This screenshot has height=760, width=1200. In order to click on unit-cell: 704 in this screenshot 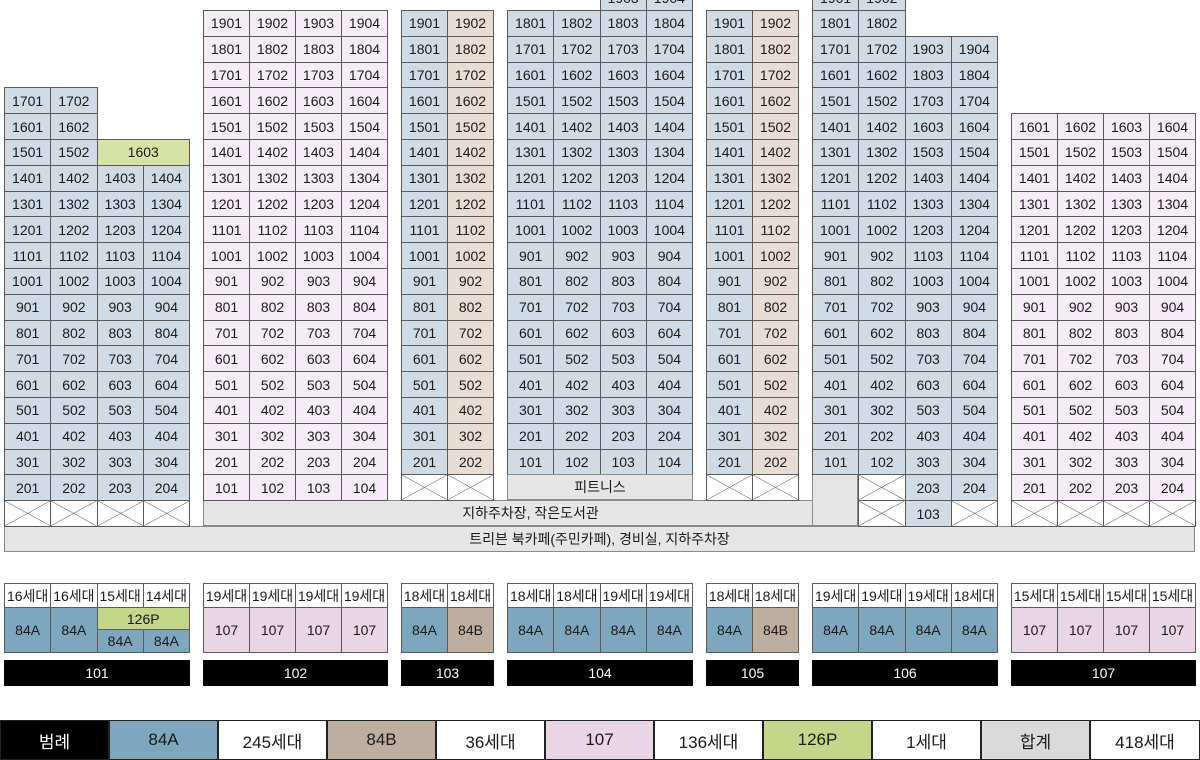, I will do `click(166, 359)`.